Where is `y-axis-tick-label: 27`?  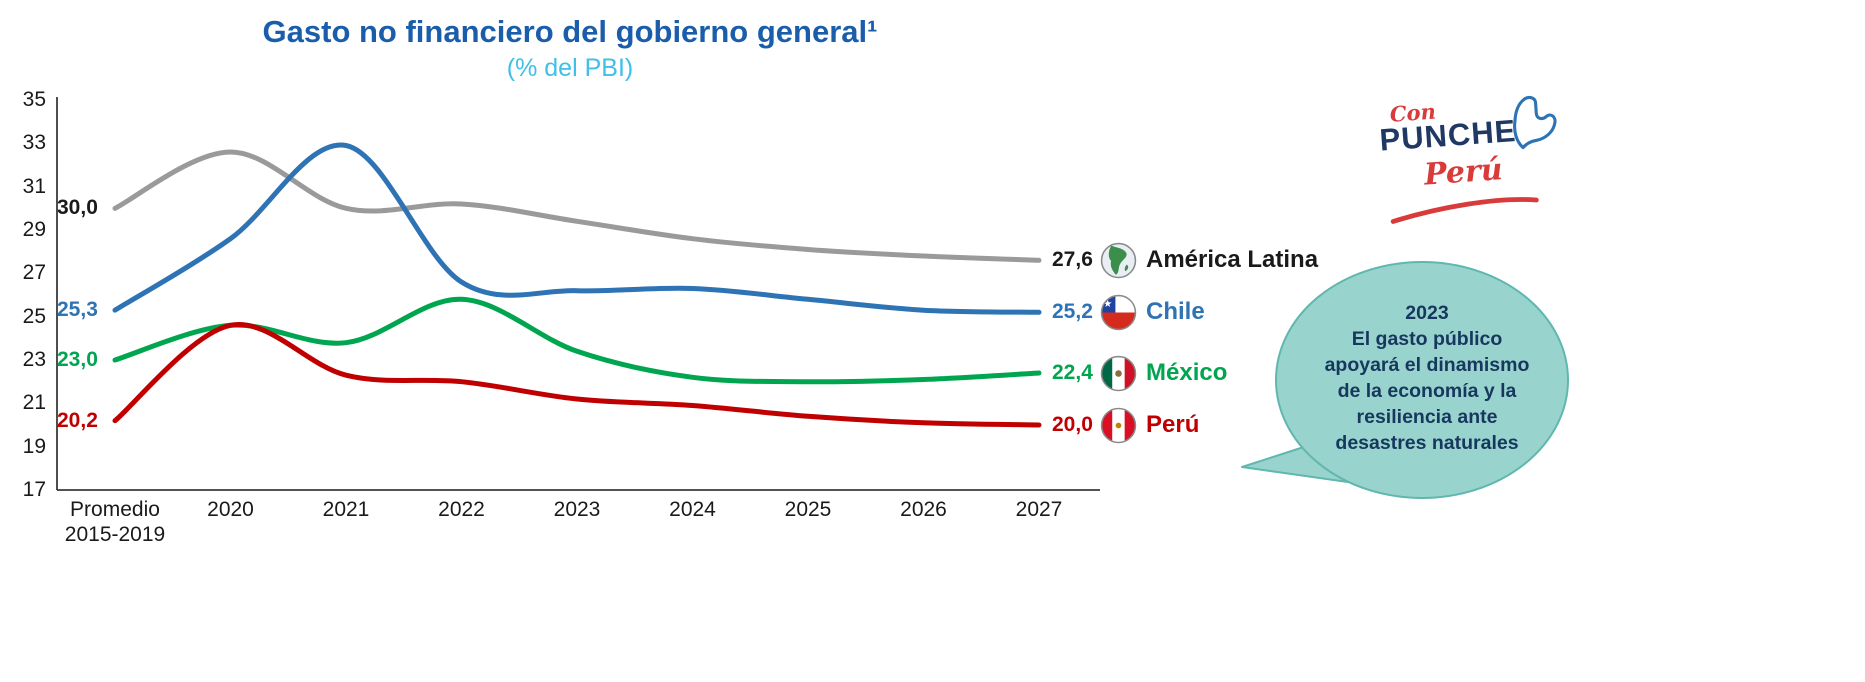 y-axis-tick-label: 27 is located at coordinates (34, 273).